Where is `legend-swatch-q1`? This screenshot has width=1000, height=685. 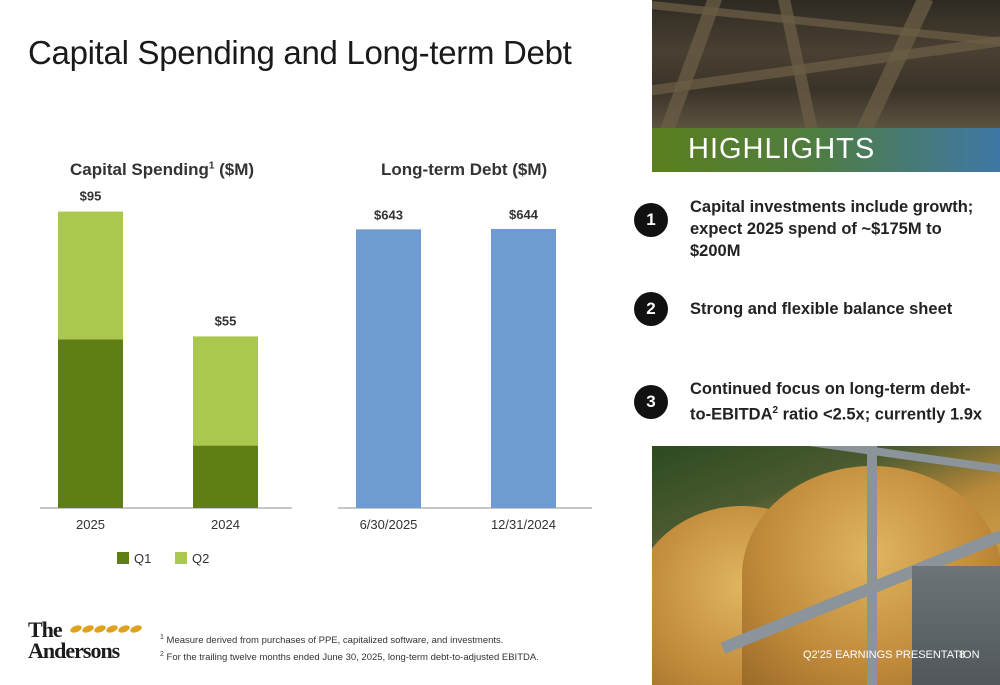
legend-swatch-q1 is located at coordinates (123, 558).